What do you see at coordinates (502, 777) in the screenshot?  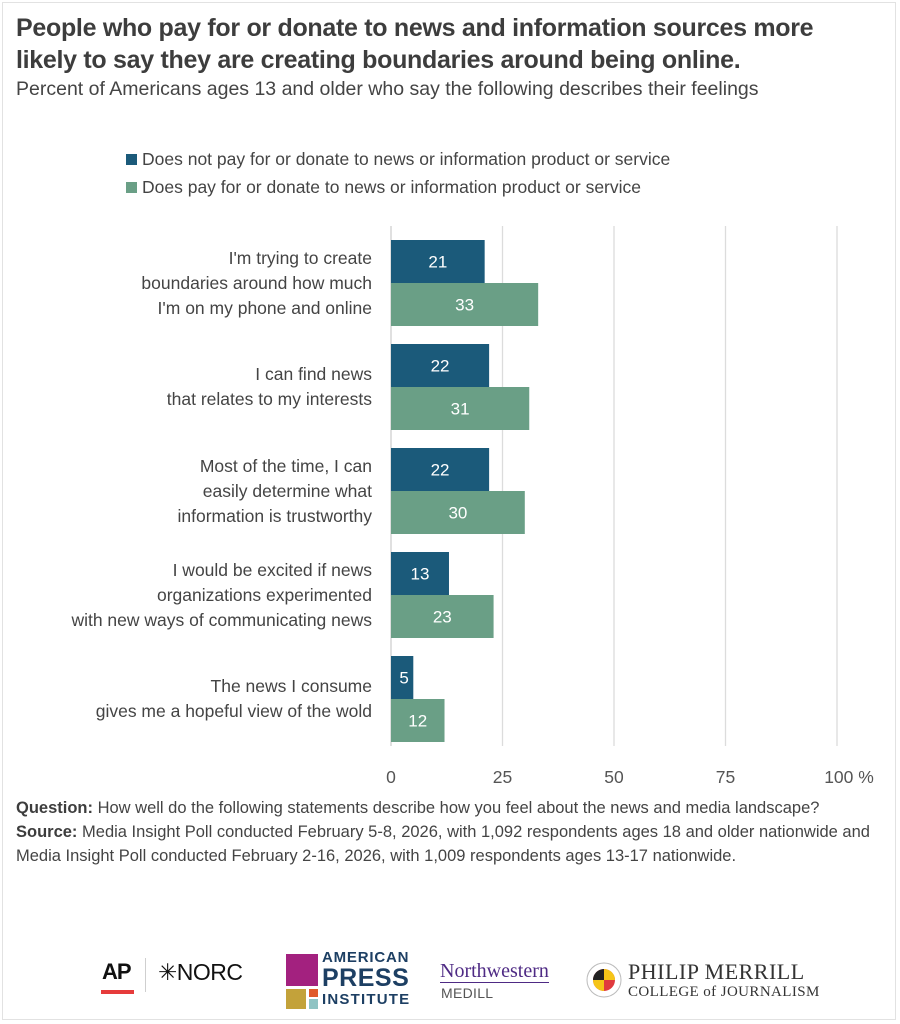 I see `x-tick-label: 25` at bounding box center [502, 777].